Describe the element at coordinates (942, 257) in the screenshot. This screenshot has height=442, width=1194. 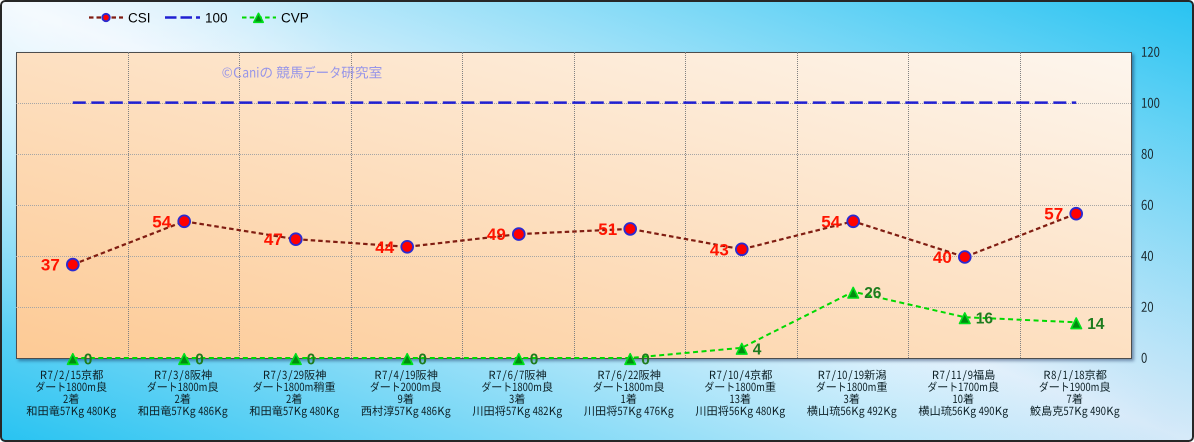
I see `svg-text: 40` at that location.